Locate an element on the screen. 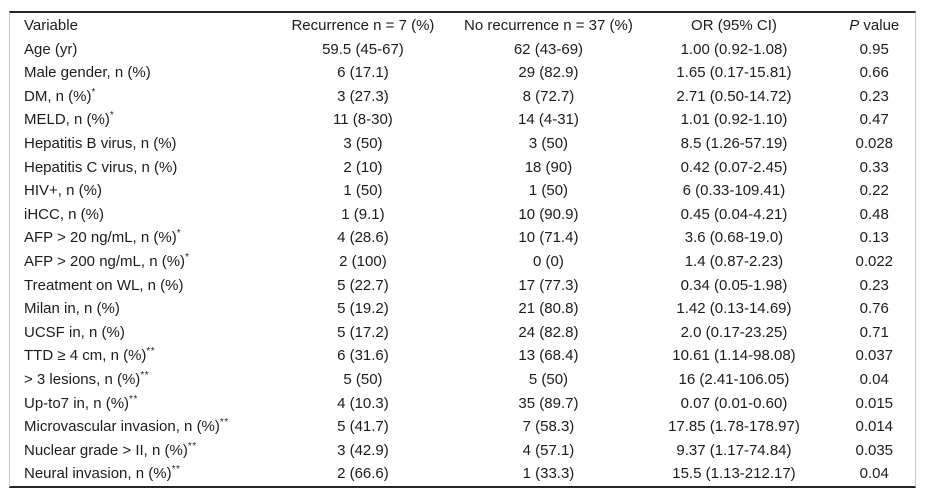 Image resolution: width=926 pixels, height=497 pixels. p-symbol: P is located at coordinates (854, 25).